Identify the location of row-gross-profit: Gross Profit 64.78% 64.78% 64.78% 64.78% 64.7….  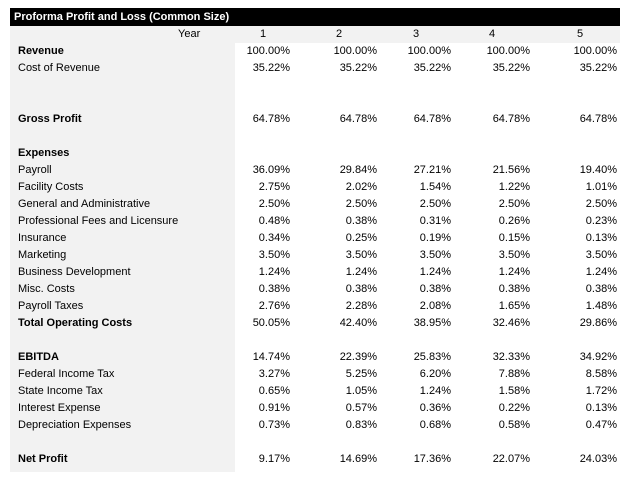
(315, 119).